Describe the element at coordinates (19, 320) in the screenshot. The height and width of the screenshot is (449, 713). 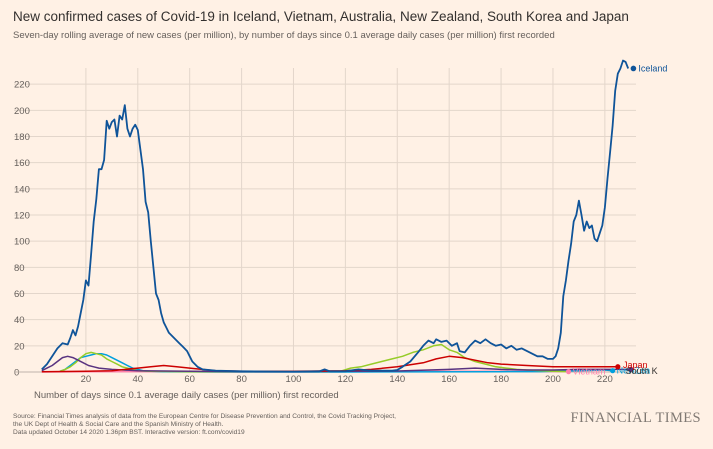
I see `y-tick-label: 40` at that location.